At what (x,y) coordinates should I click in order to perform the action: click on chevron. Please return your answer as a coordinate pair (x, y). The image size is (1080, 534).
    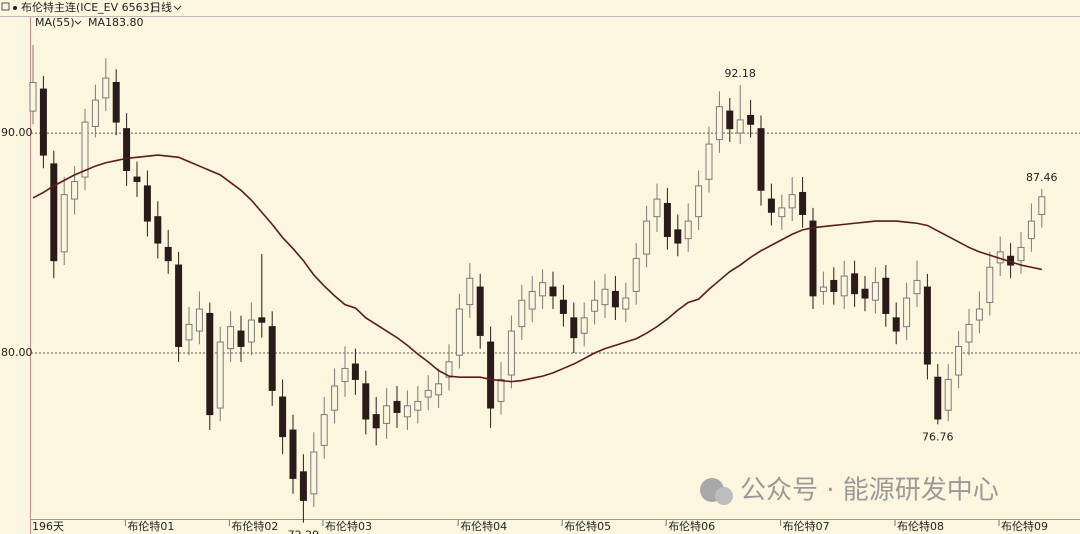
    Looking at the image, I should click on (78, 22).